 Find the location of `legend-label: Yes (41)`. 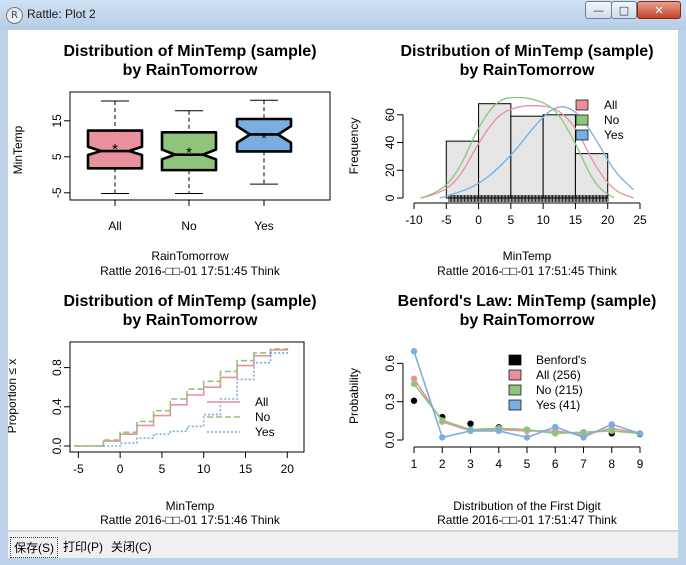

legend-label: Yes (41) is located at coordinates (558, 405).